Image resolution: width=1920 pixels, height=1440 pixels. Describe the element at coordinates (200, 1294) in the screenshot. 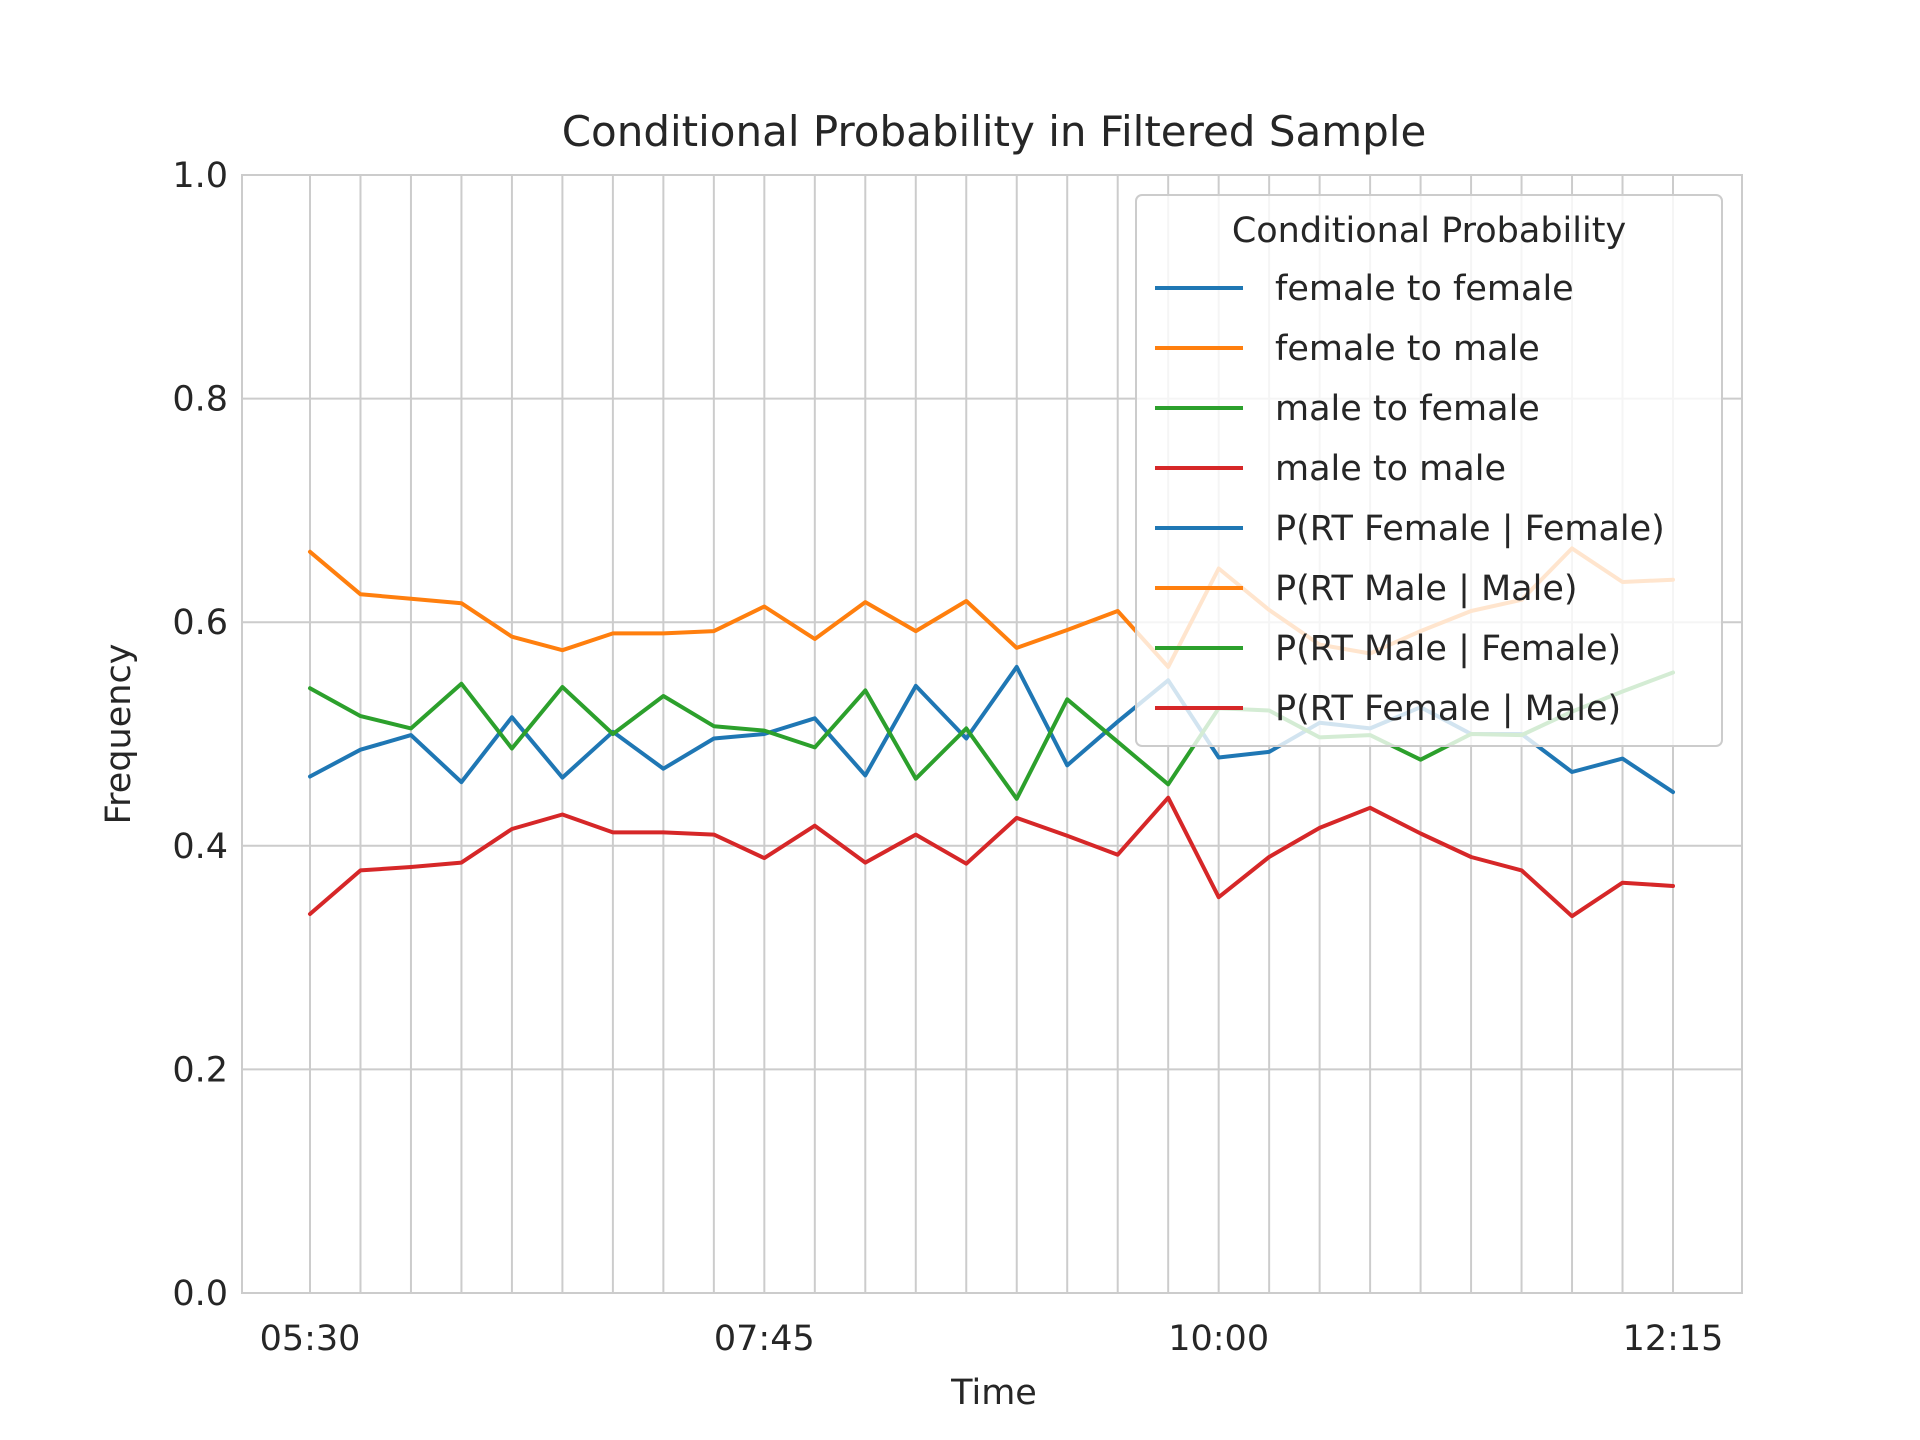

I see `y-tick-label: 0.0` at that location.